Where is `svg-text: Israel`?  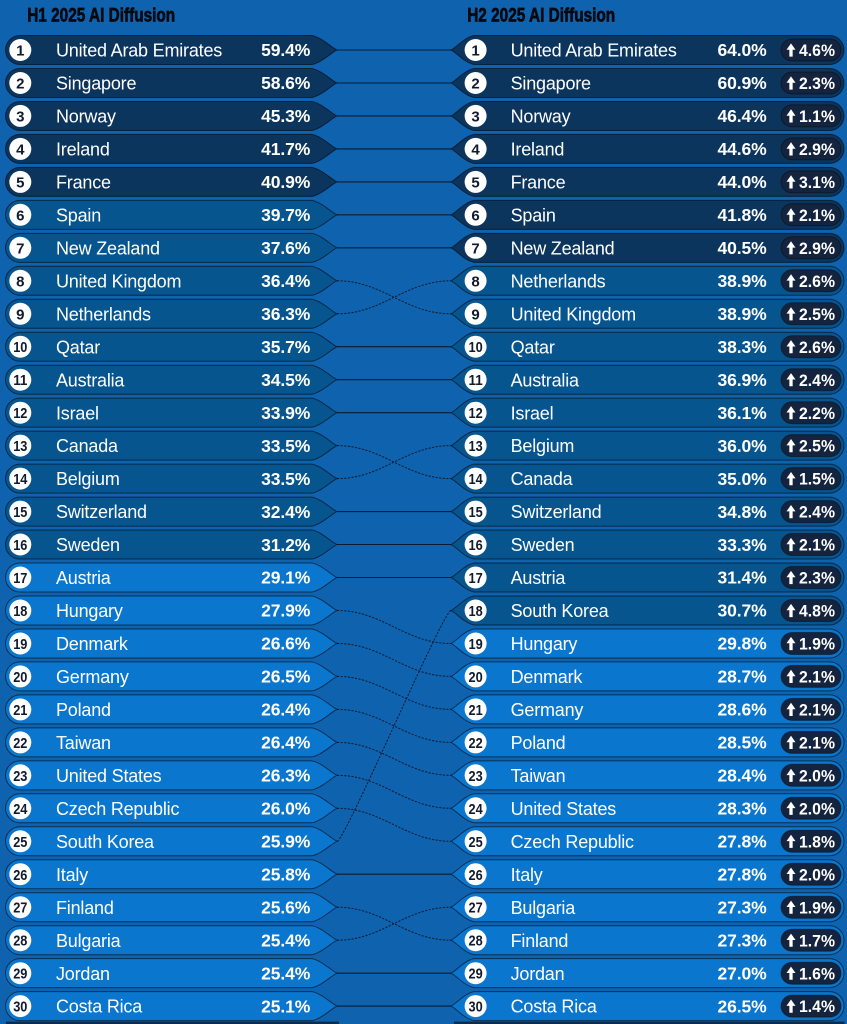
svg-text: Israel is located at coordinates (77, 413).